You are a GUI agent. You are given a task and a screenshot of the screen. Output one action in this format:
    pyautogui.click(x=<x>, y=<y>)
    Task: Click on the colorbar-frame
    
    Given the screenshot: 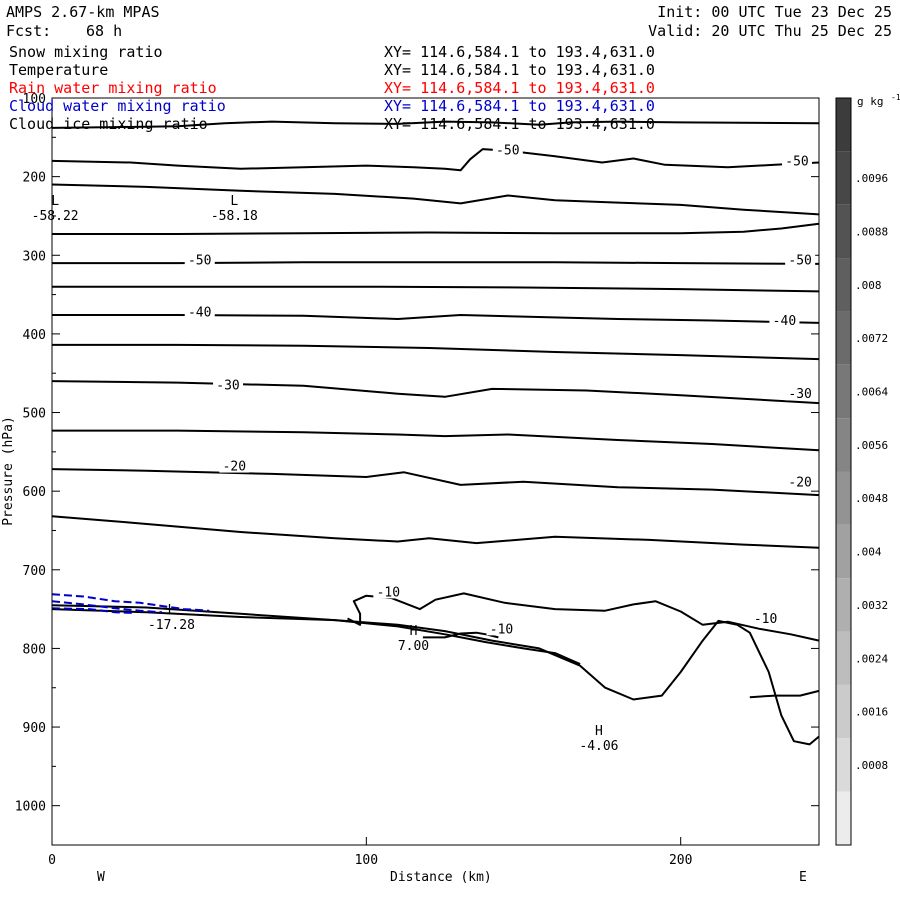 What is the action you would take?
    pyautogui.click(x=843, y=471)
    